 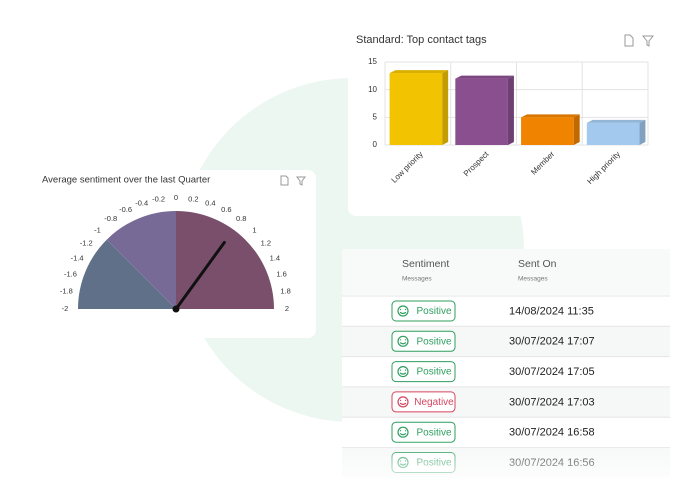 What do you see at coordinates (200, 275) in the screenshot?
I see `gauge-needle` at bounding box center [200, 275].